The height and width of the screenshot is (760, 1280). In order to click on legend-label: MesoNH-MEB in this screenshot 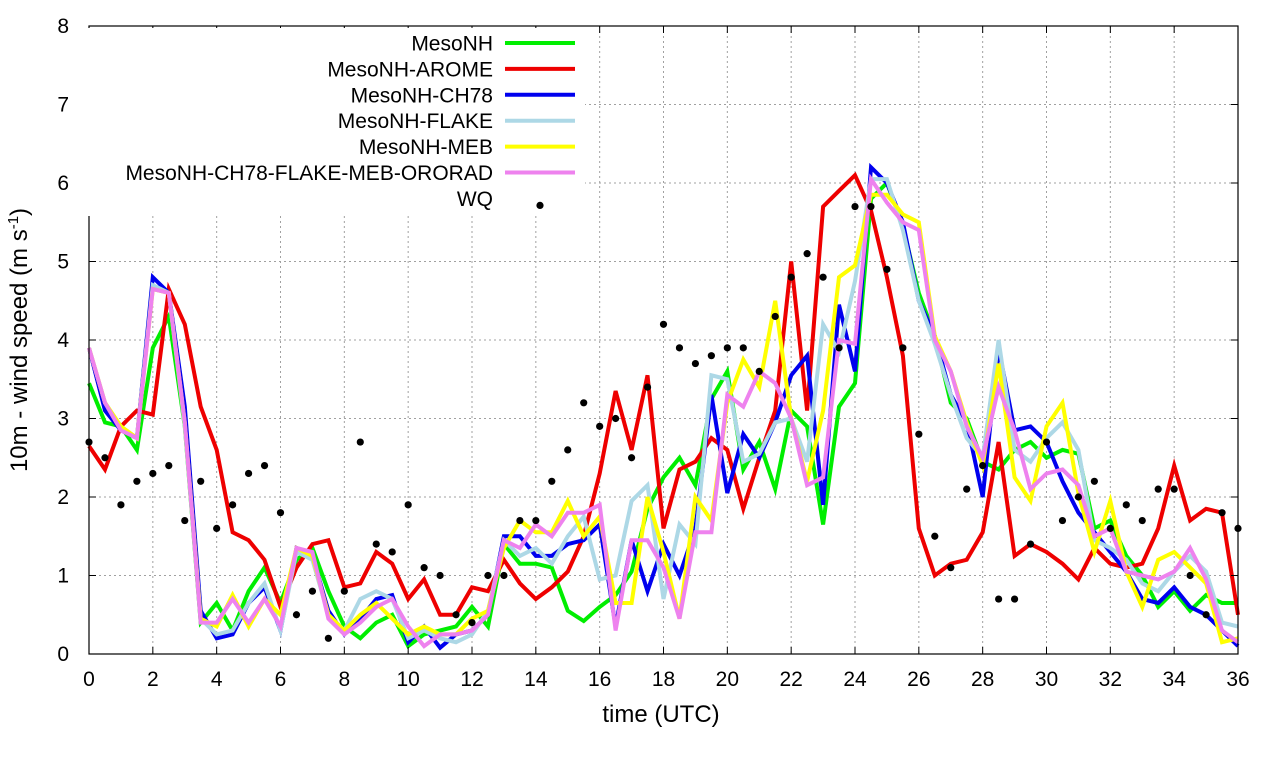, I will do `click(426, 147)`.